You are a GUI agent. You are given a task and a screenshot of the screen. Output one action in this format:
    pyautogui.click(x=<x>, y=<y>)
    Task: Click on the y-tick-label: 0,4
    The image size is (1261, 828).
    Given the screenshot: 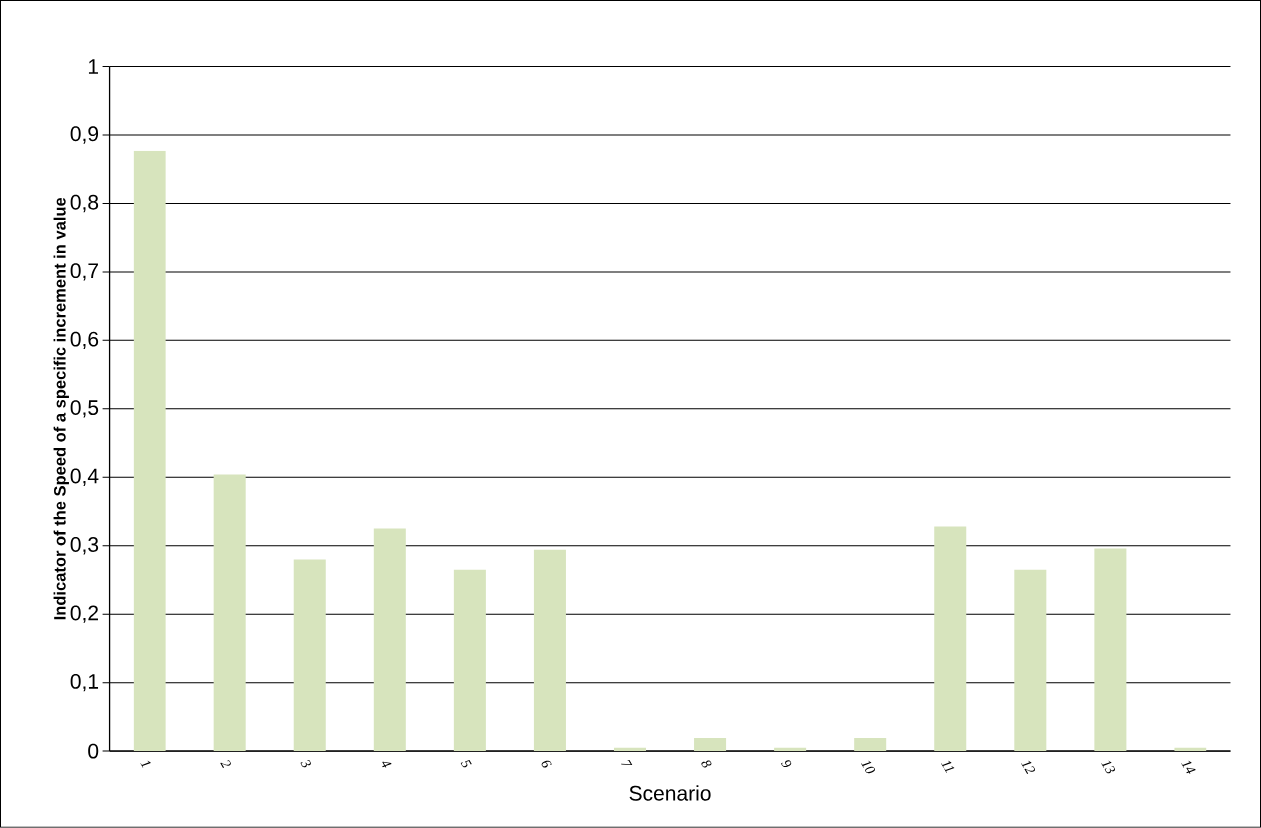 What is the action you would take?
    pyautogui.click(x=84, y=477)
    